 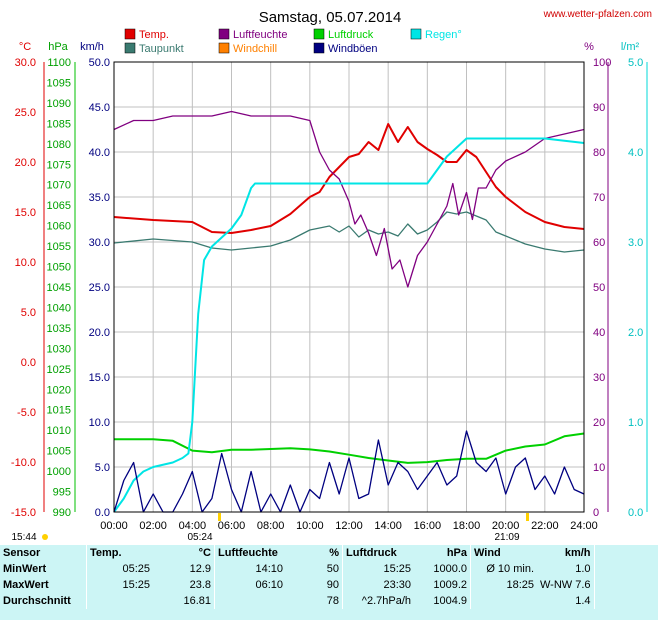 I want to click on series-line-temp, so click(x=349, y=178).